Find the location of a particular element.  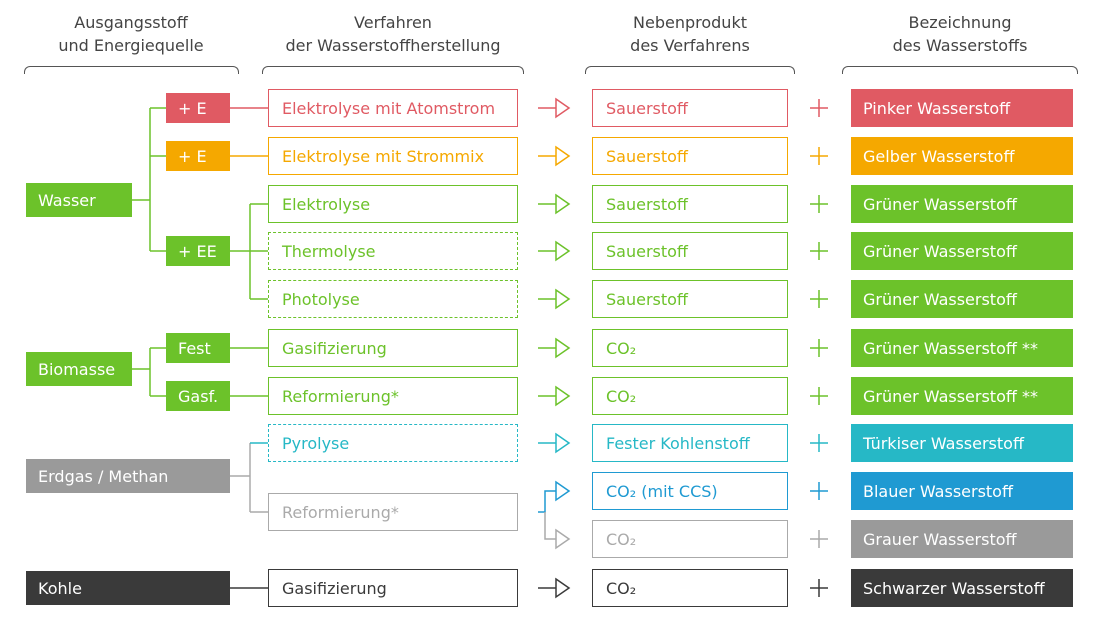

header-source: Ausgangsstoff und Energiequelle is located at coordinates (131, 34).